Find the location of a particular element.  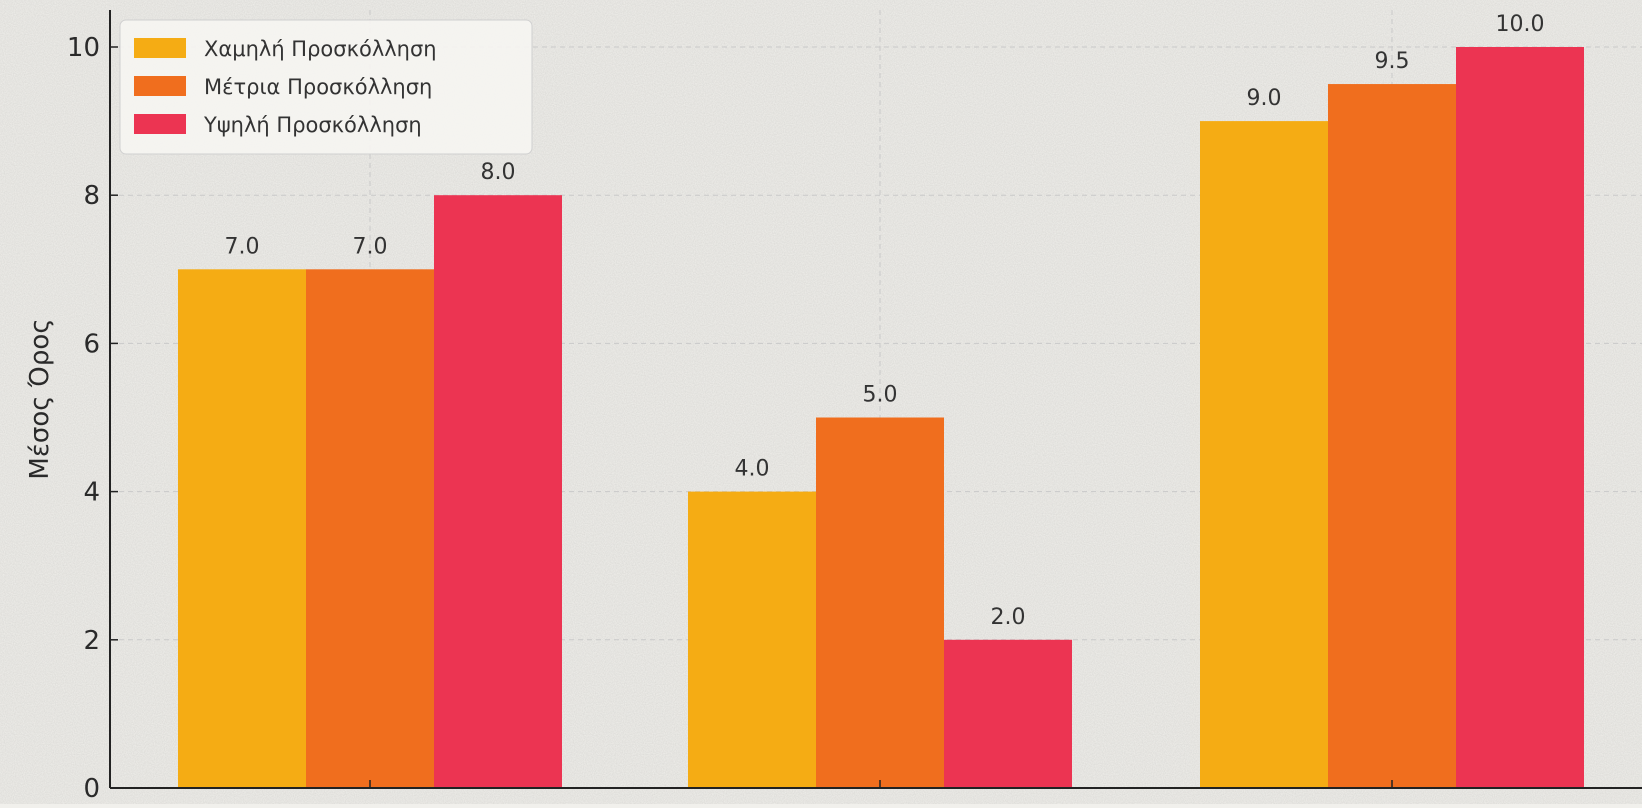

bar-value-label: 2.0 is located at coordinates (1008, 617).